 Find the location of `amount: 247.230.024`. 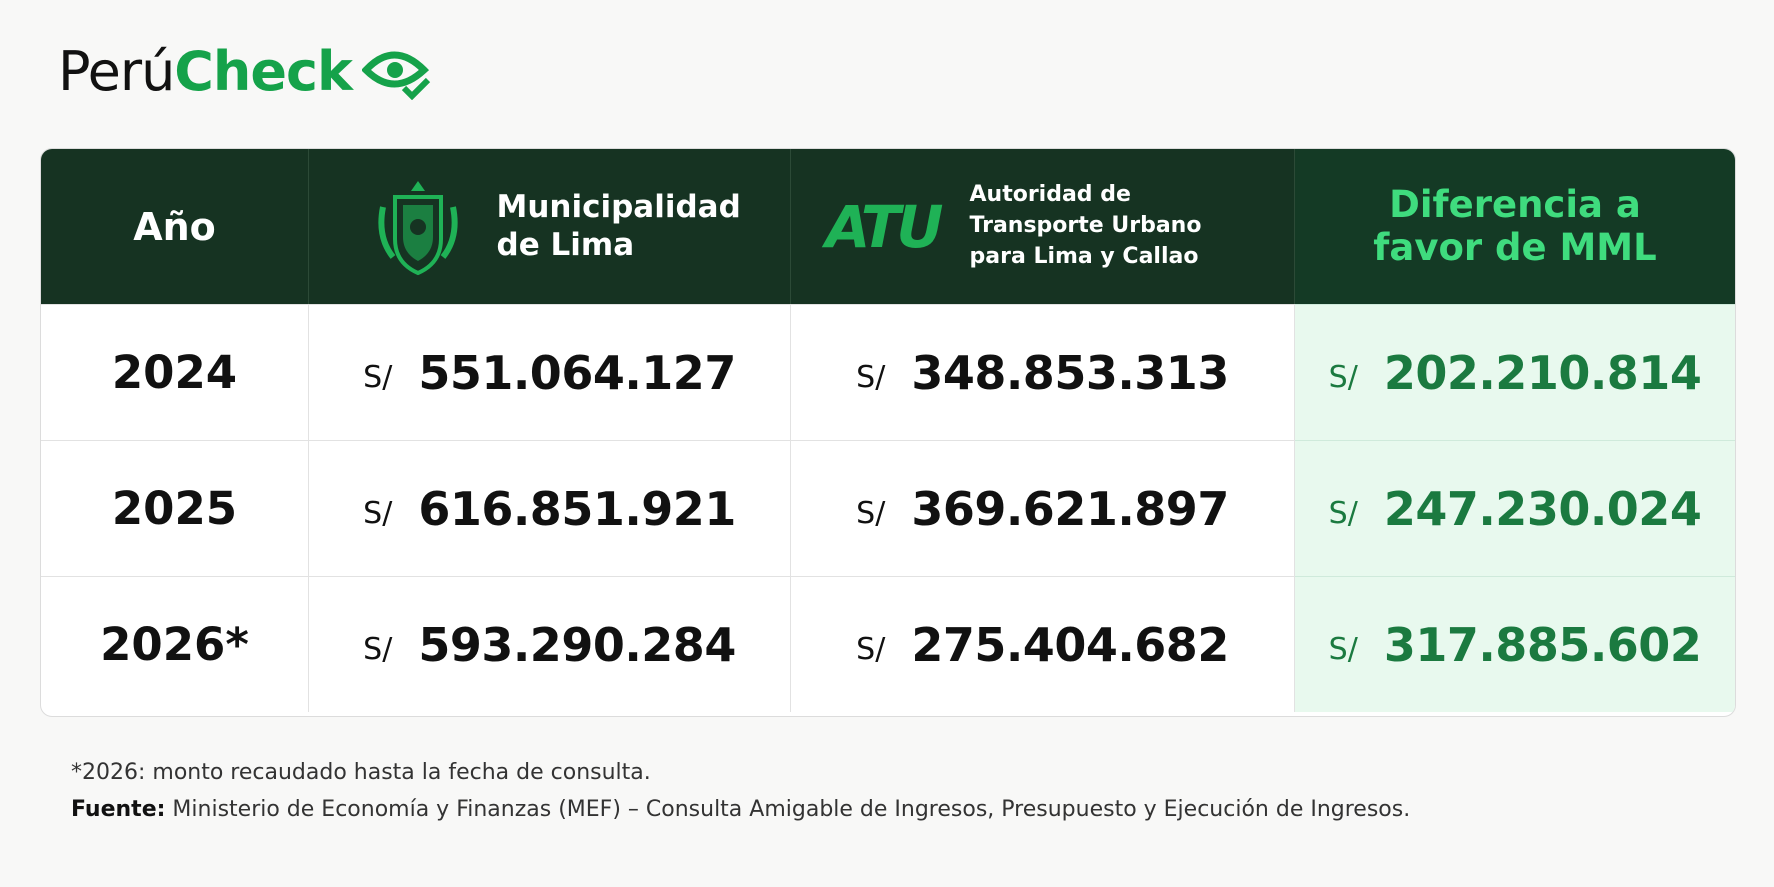

amount: 247.230.024 is located at coordinates (1542, 508).